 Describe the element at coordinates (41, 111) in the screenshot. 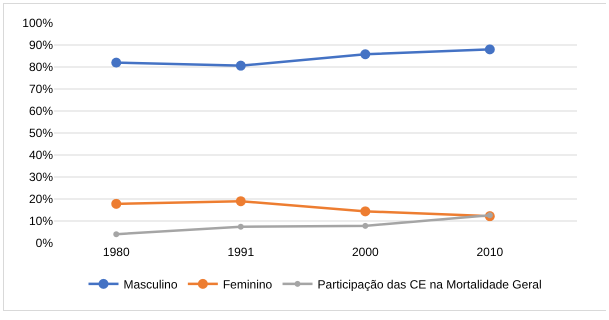

I see `y-tick-label: 60%` at that location.